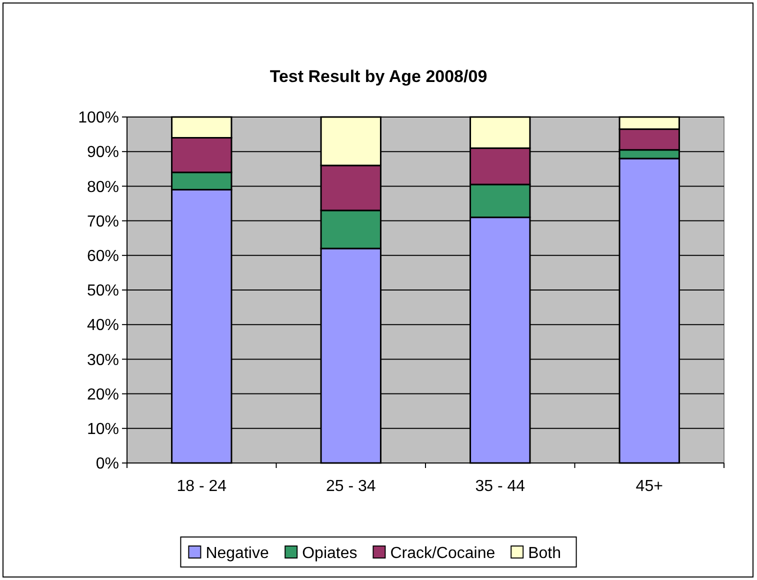 The image size is (757, 580). What do you see at coordinates (201, 486) in the screenshot?
I see `x-tick-label: 18 - 24` at bounding box center [201, 486].